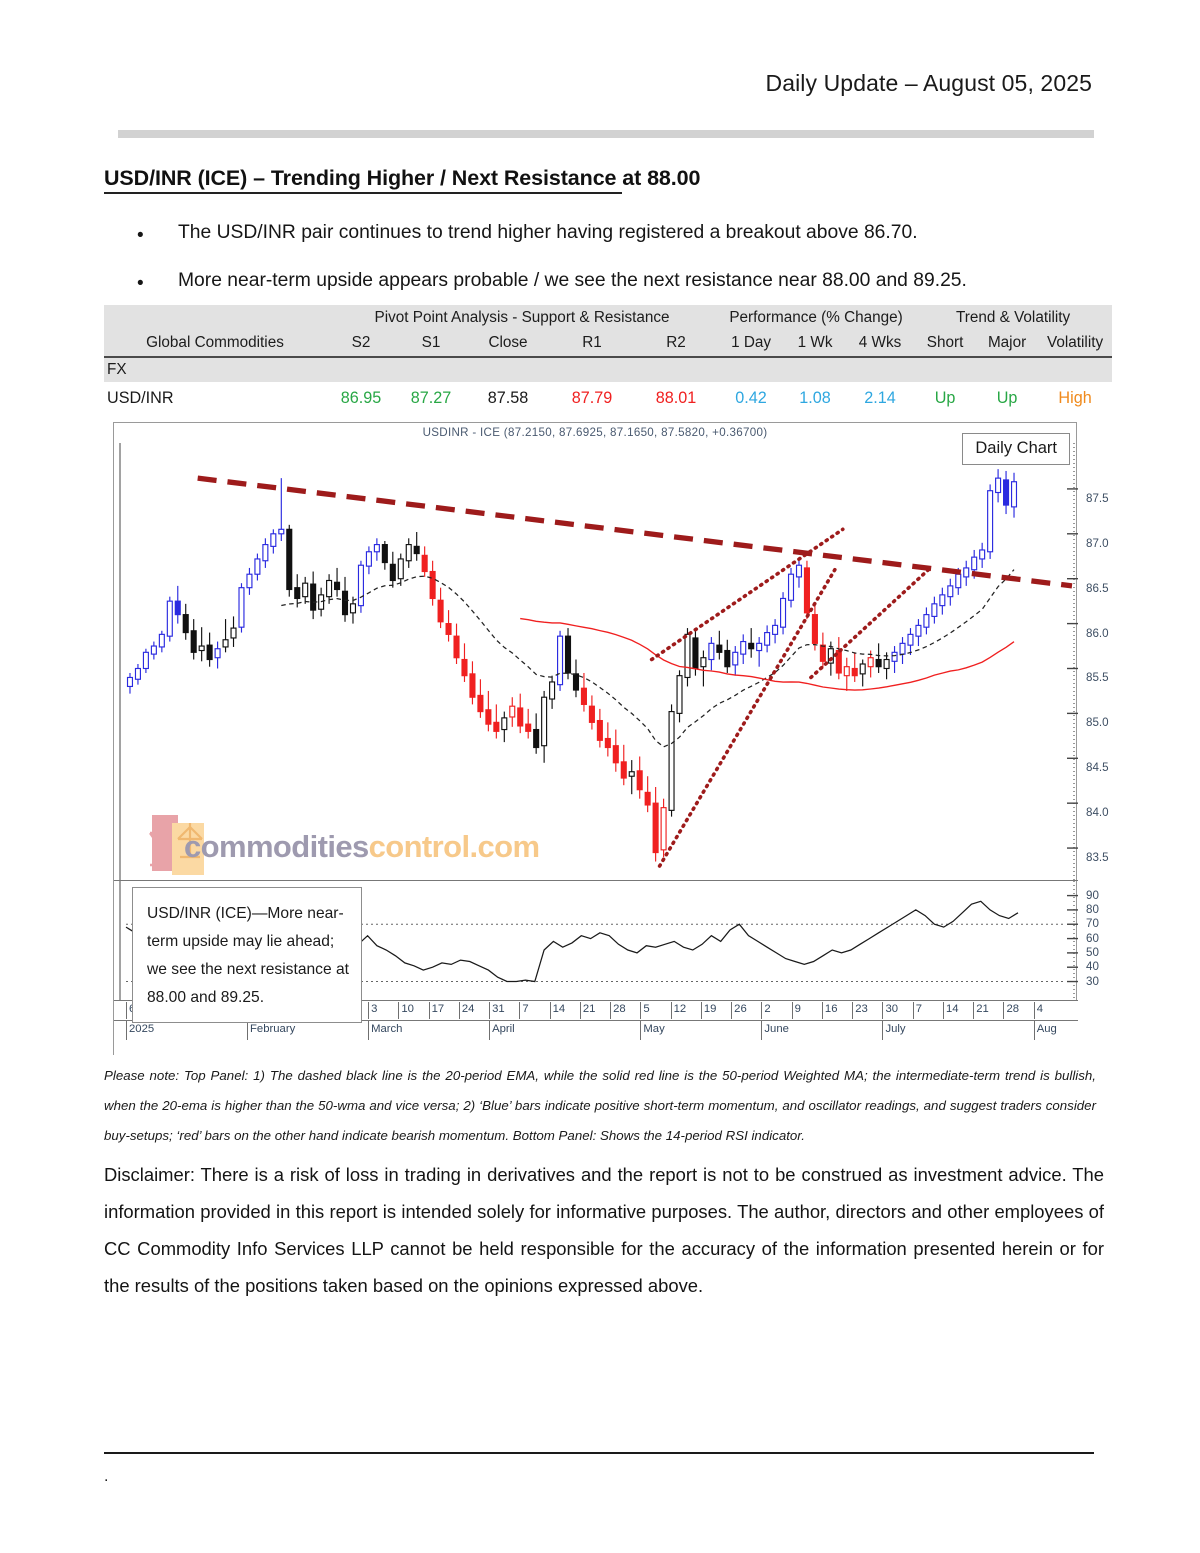 The height and width of the screenshot is (1553, 1200). Describe the element at coordinates (1013, 317) in the screenshot. I see `group-header-trend: Trend & Volatility` at that location.